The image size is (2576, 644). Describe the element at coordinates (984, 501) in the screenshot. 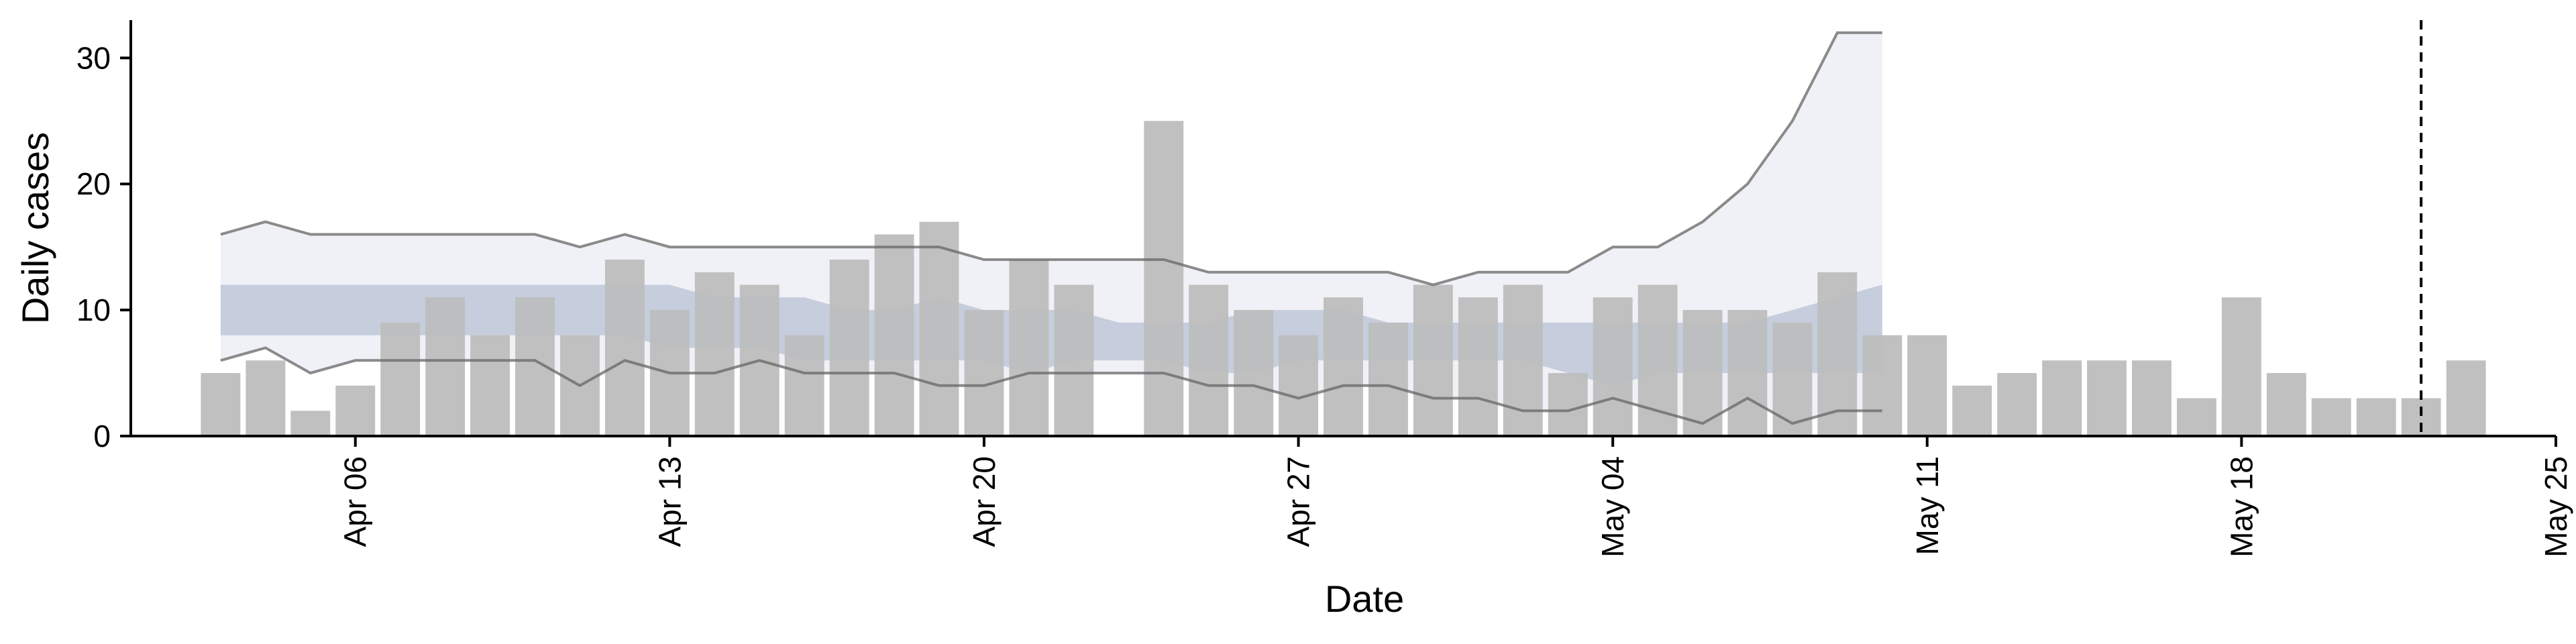

I see `x-tick-label: Apr 20` at that location.